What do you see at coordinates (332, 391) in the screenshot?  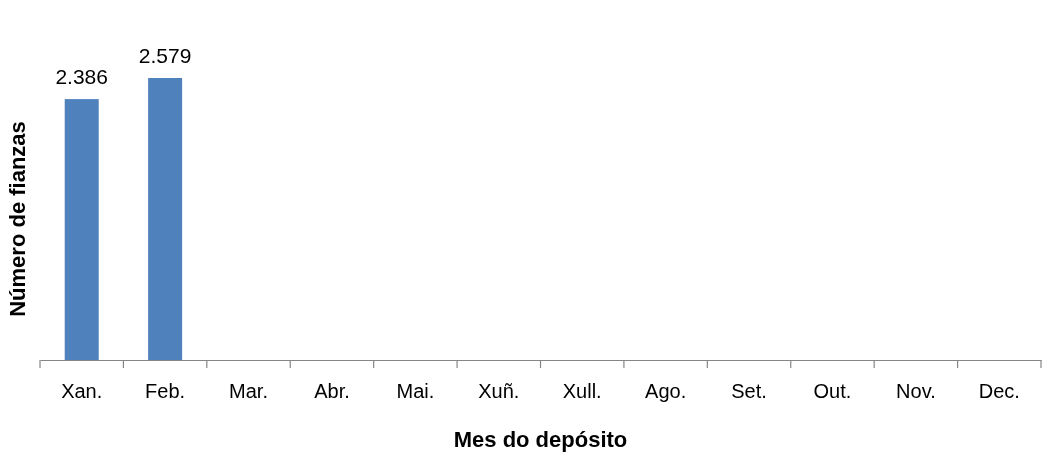 I see `x-tick-label: Abr.` at bounding box center [332, 391].